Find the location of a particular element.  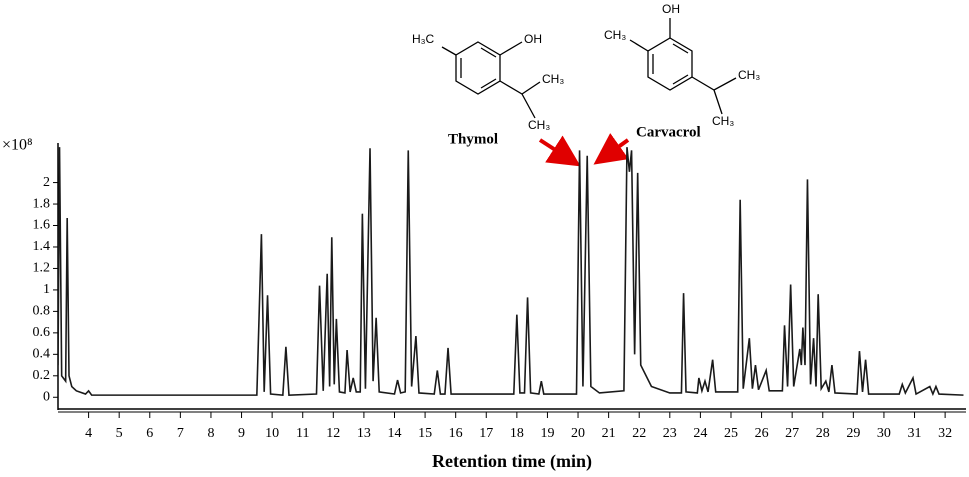

y-tick-label: 0.2 is located at coordinates (42, 375).